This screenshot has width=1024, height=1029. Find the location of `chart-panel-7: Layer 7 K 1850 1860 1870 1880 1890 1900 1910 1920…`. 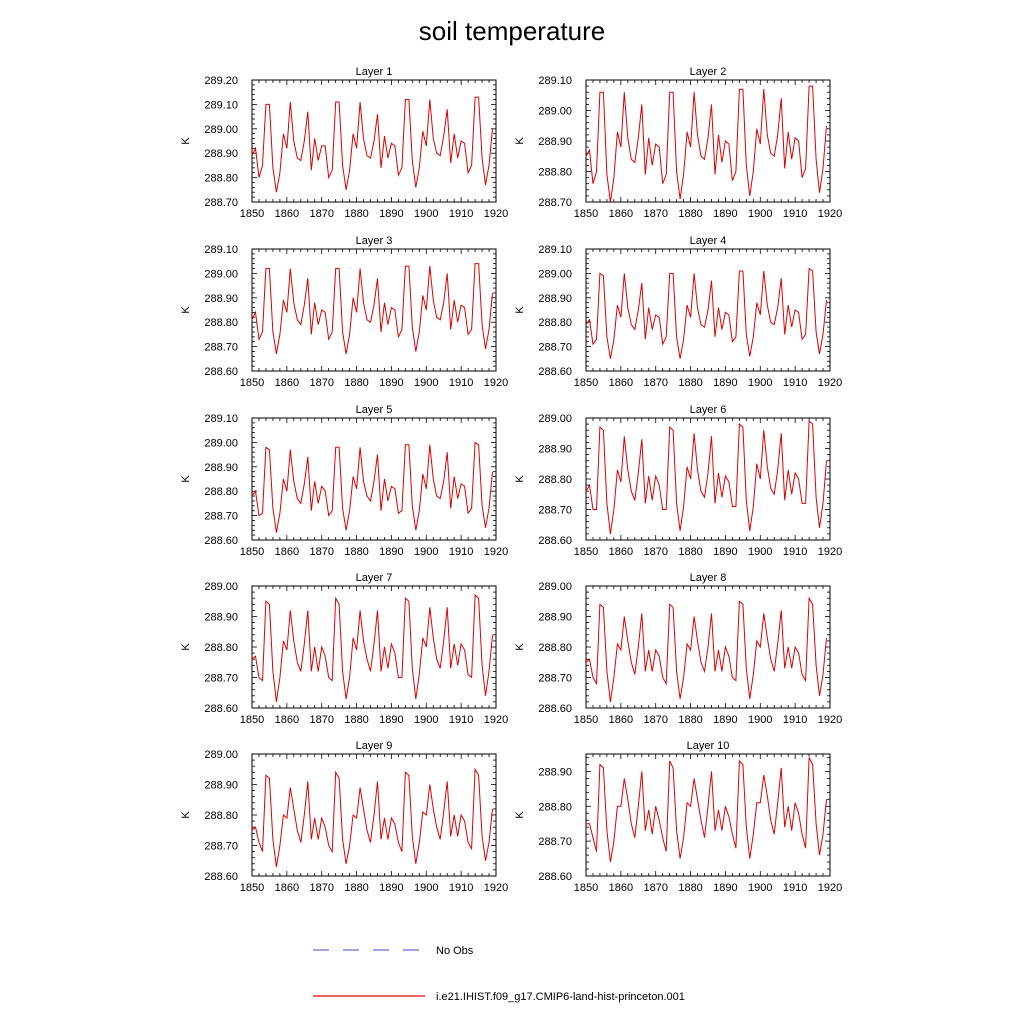

chart-panel-7: Layer 7 K 1850 1860 1870 1880 1890 1900 1910 1920… is located at coordinates (344, 649).